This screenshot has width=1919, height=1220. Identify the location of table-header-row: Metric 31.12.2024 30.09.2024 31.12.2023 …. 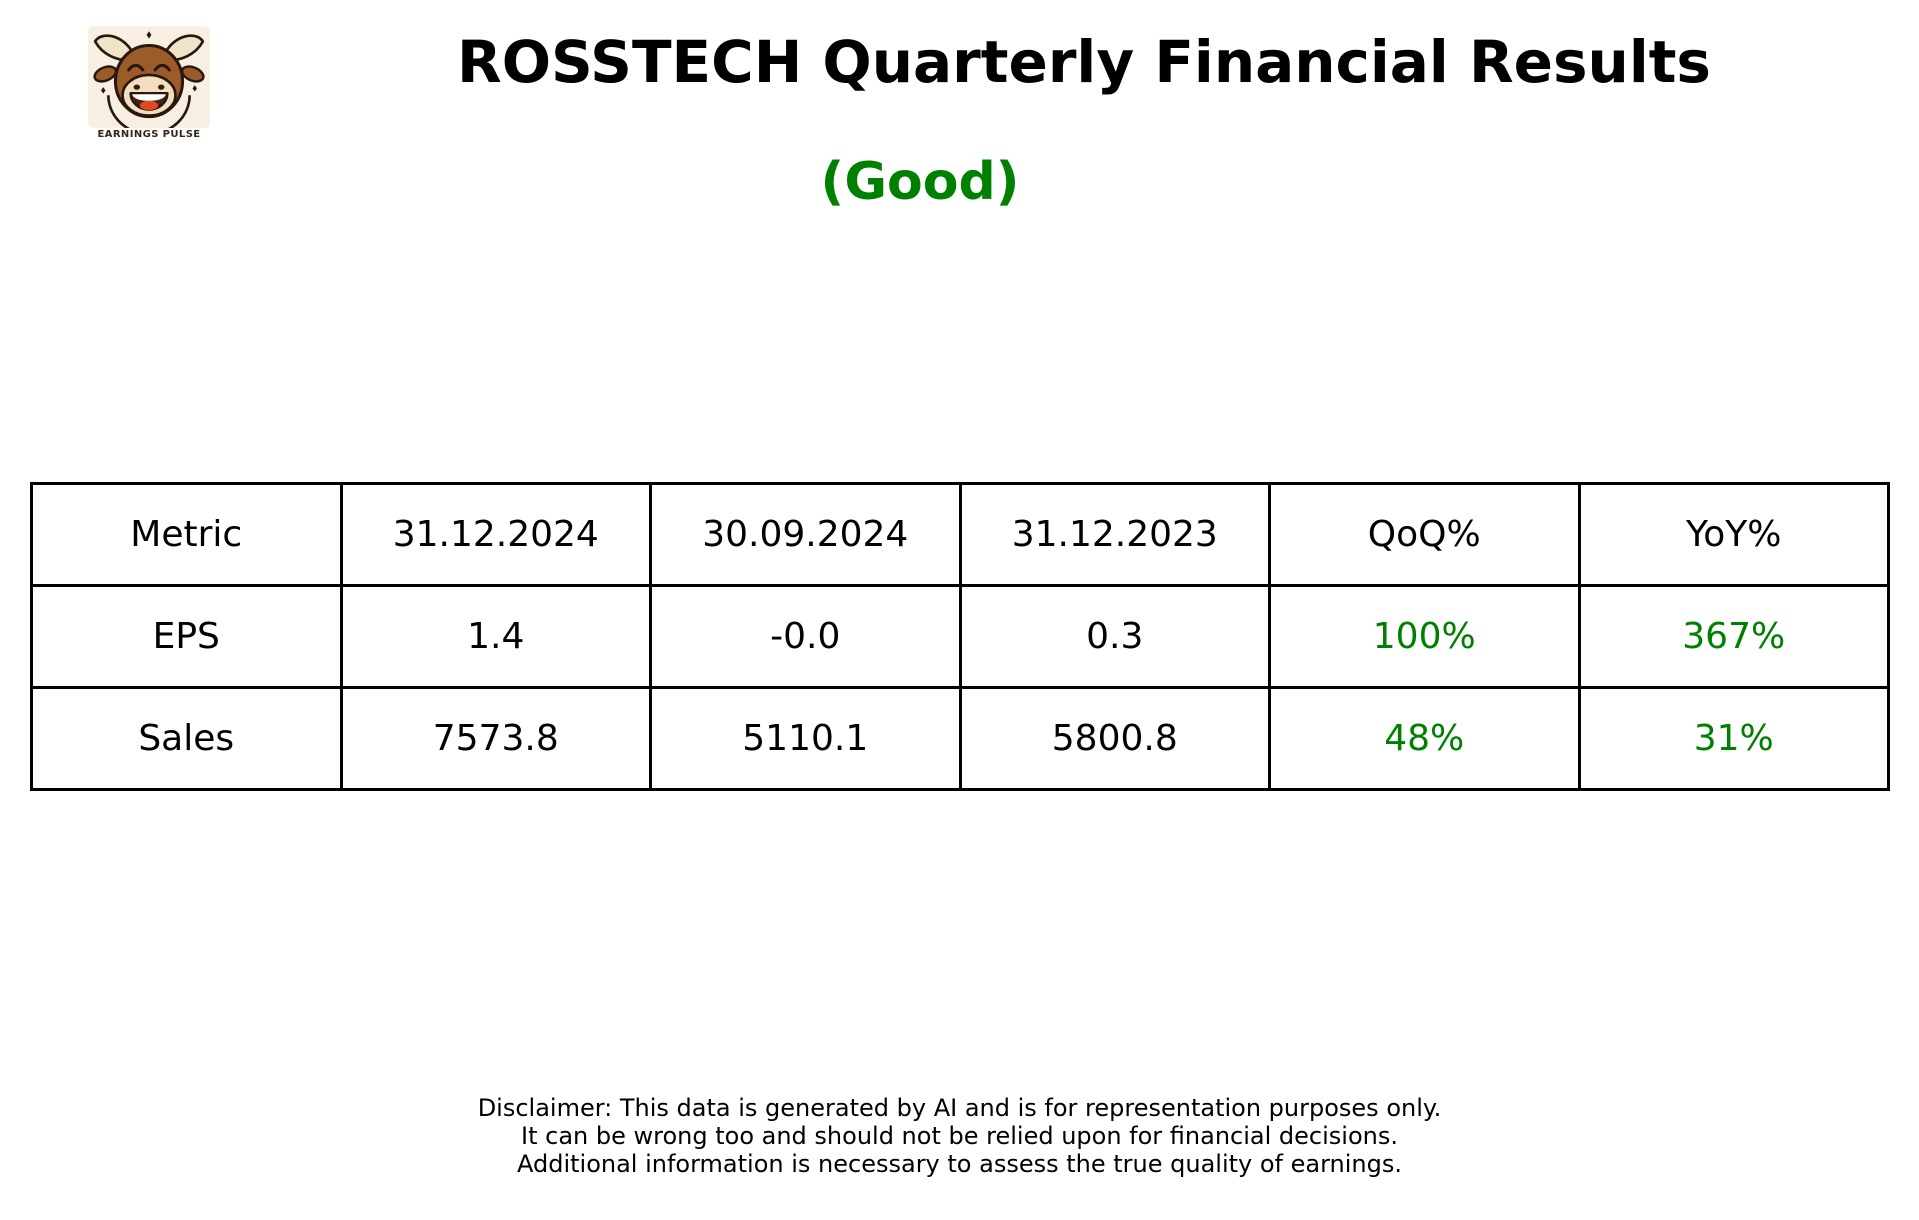
(960, 534).